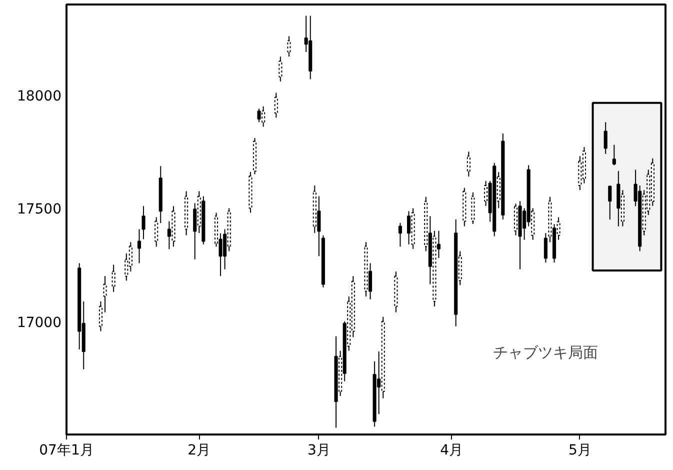 The height and width of the screenshot is (470, 673). I want to click on x-tick-label: 2月, so click(199, 450).